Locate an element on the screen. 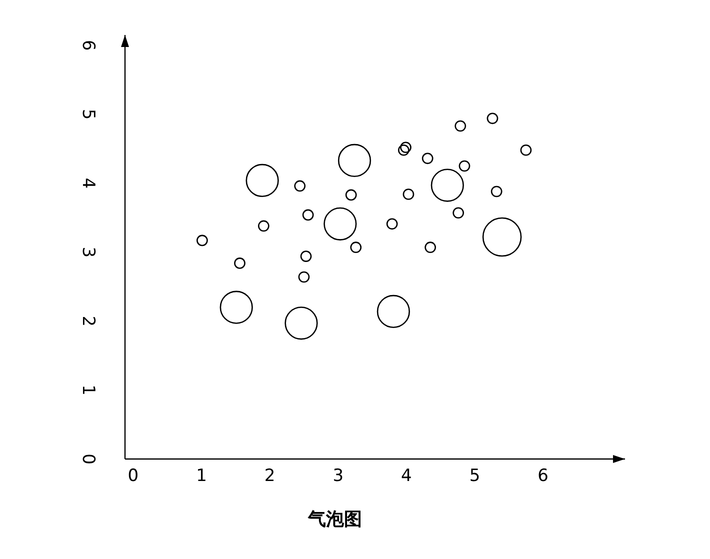 The width and height of the screenshot is (710, 559). y-tick-label: 5 is located at coordinates (88, 114).